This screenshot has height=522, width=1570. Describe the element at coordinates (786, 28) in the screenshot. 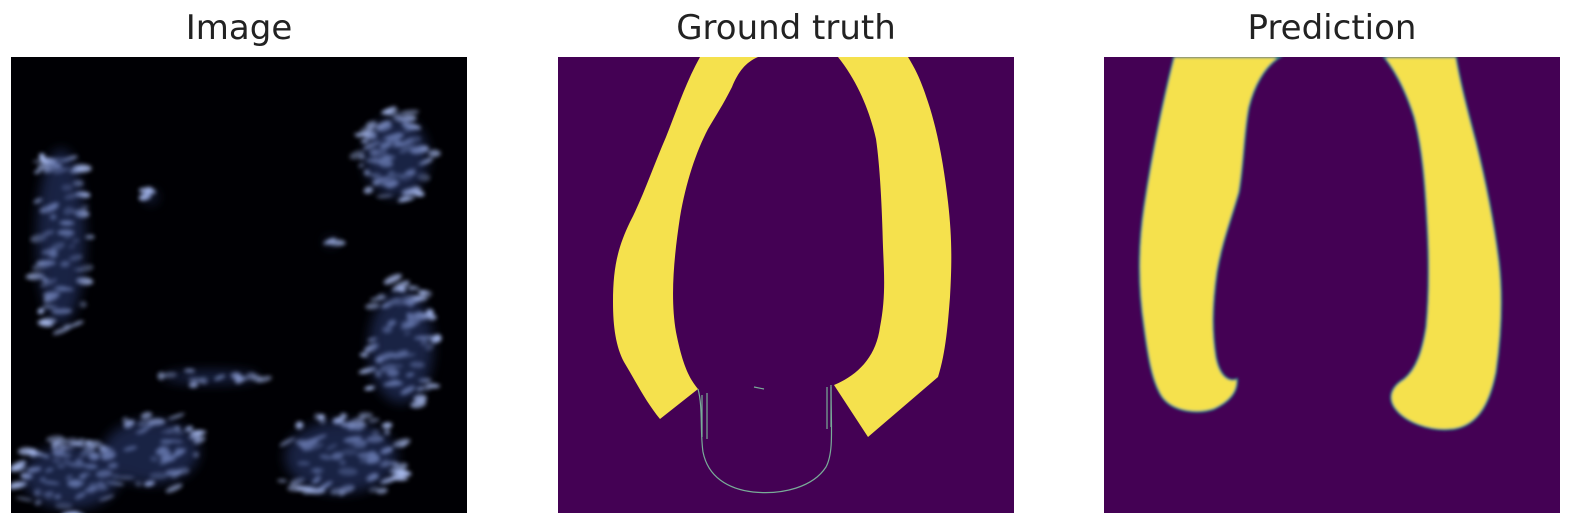

I see `panel-title-ground-truth: Ground truth` at that location.